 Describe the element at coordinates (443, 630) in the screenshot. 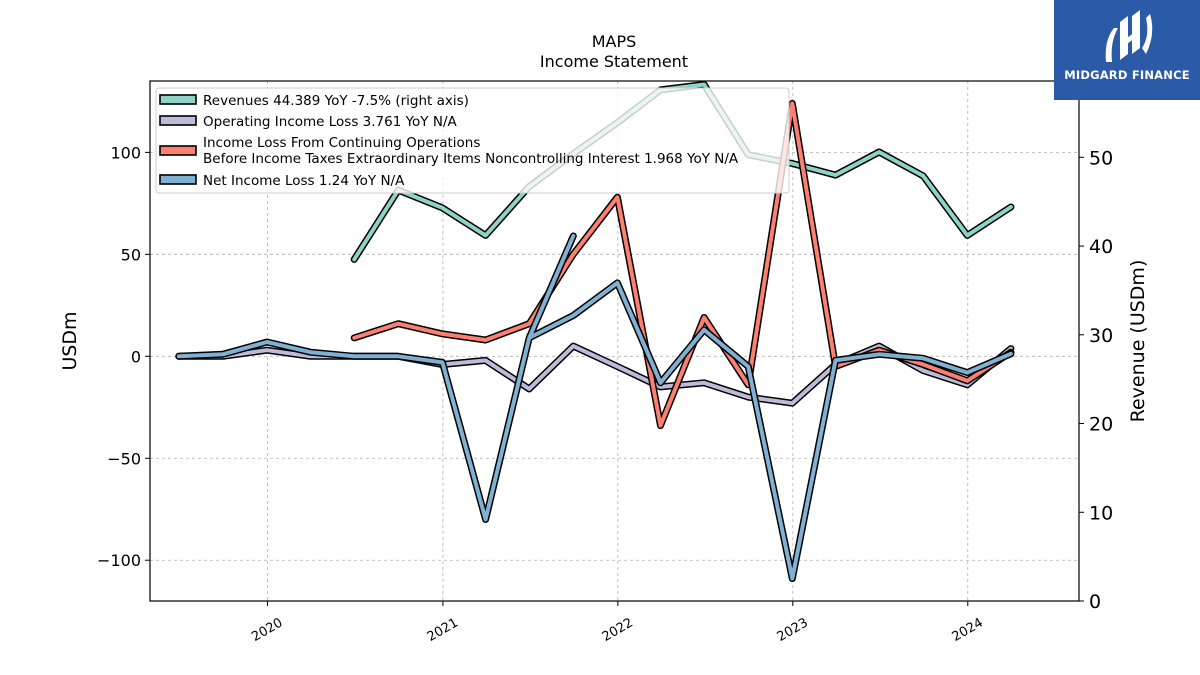

I see `x-tick-label: 2021` at that location.